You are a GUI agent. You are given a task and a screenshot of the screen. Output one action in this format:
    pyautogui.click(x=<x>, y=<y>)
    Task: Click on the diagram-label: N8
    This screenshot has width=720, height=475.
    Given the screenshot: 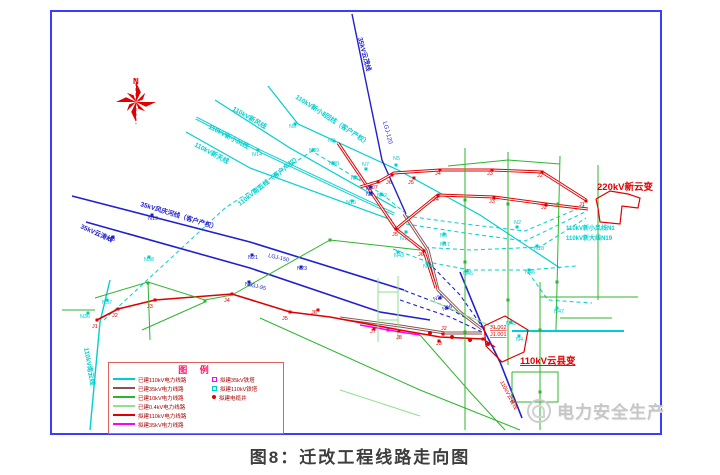 What is the action you would take?
    pyautogui.click(x=369, y=195)
    